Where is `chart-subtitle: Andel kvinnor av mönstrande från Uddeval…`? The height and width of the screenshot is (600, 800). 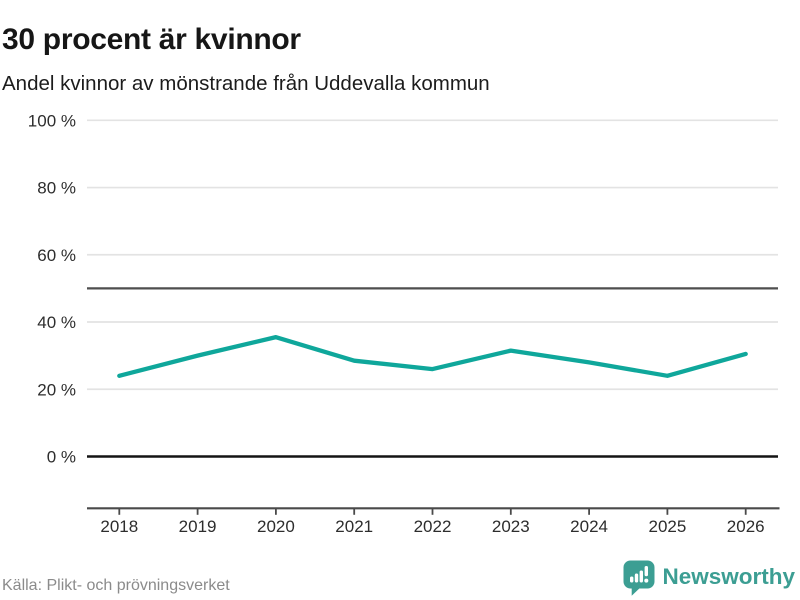 chart-subtitle: Andel kvinnor av mönstrande från Uddeval… is located at coordinates (246, 83).